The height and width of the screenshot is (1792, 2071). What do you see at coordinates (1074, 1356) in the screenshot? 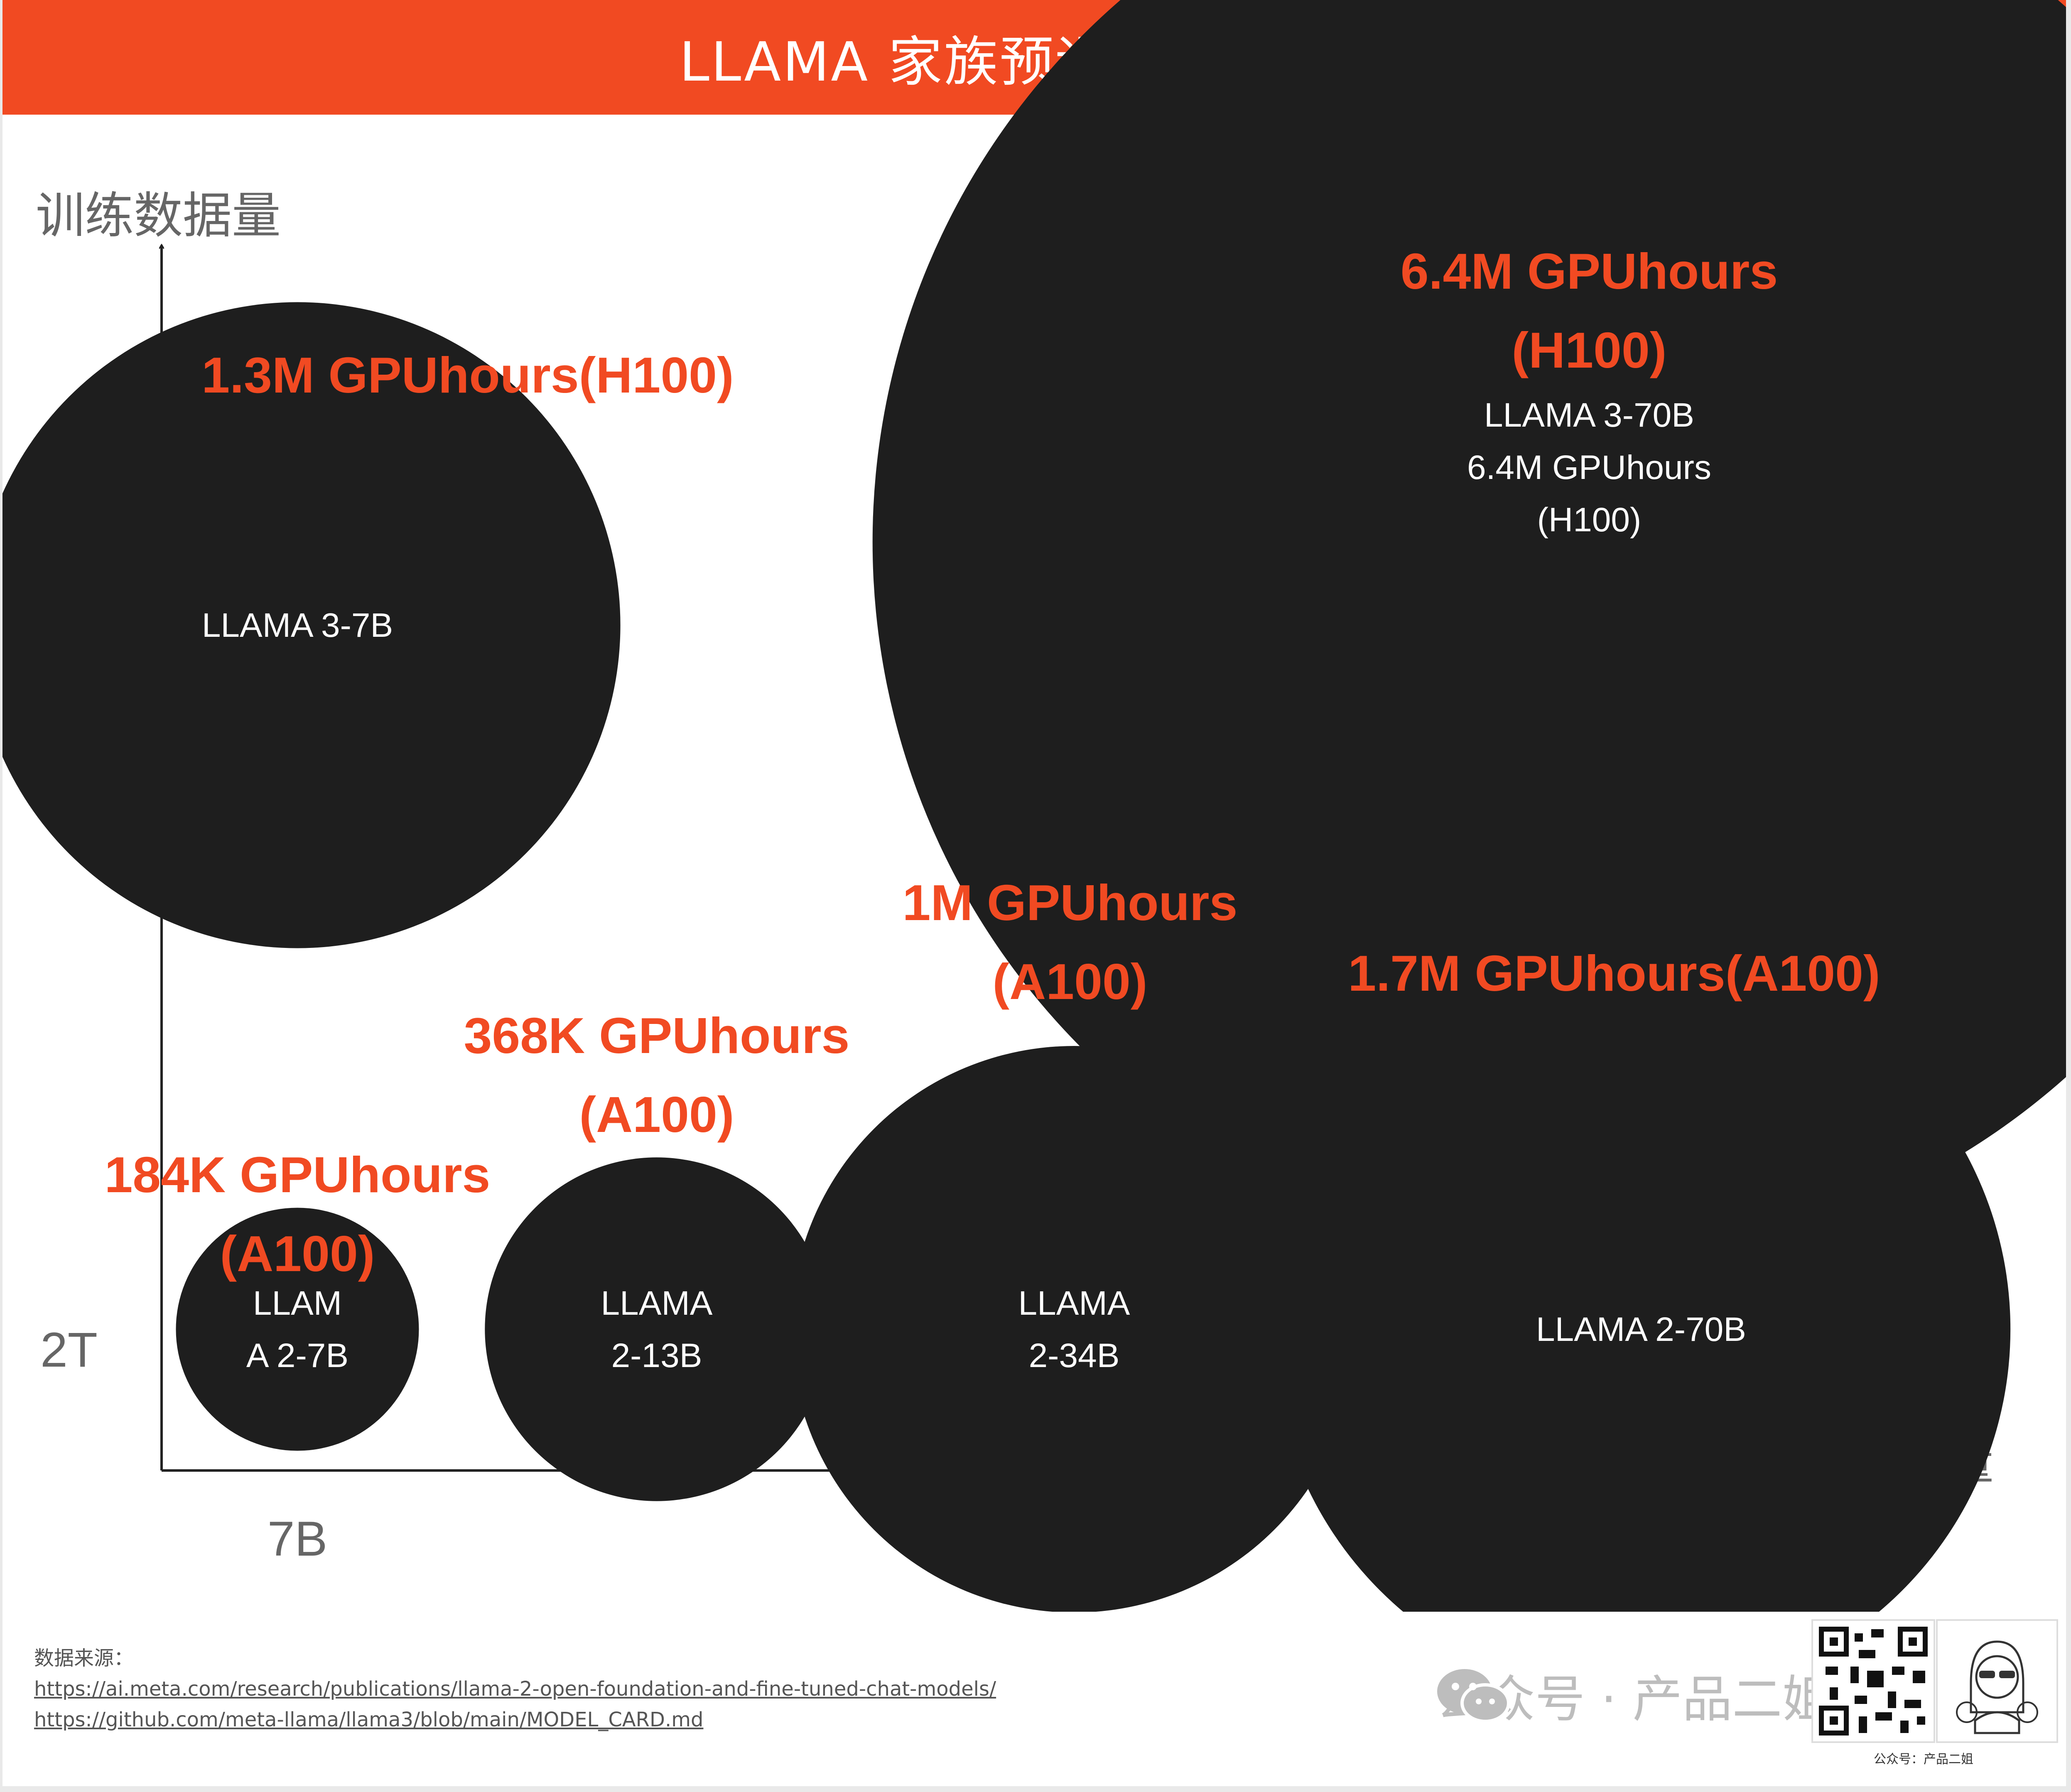
I see `bubble-model-label: 2-34B` at bounding box center [1074, 1356].